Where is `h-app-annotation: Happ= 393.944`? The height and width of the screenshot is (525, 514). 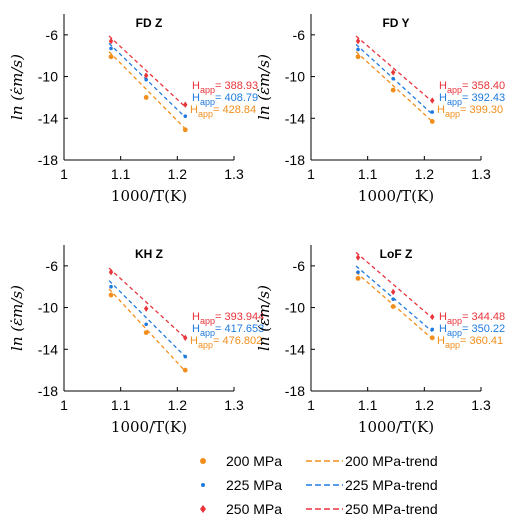
h-app-annotation: Happ= 393.944 is located at coordinates (228, 318).